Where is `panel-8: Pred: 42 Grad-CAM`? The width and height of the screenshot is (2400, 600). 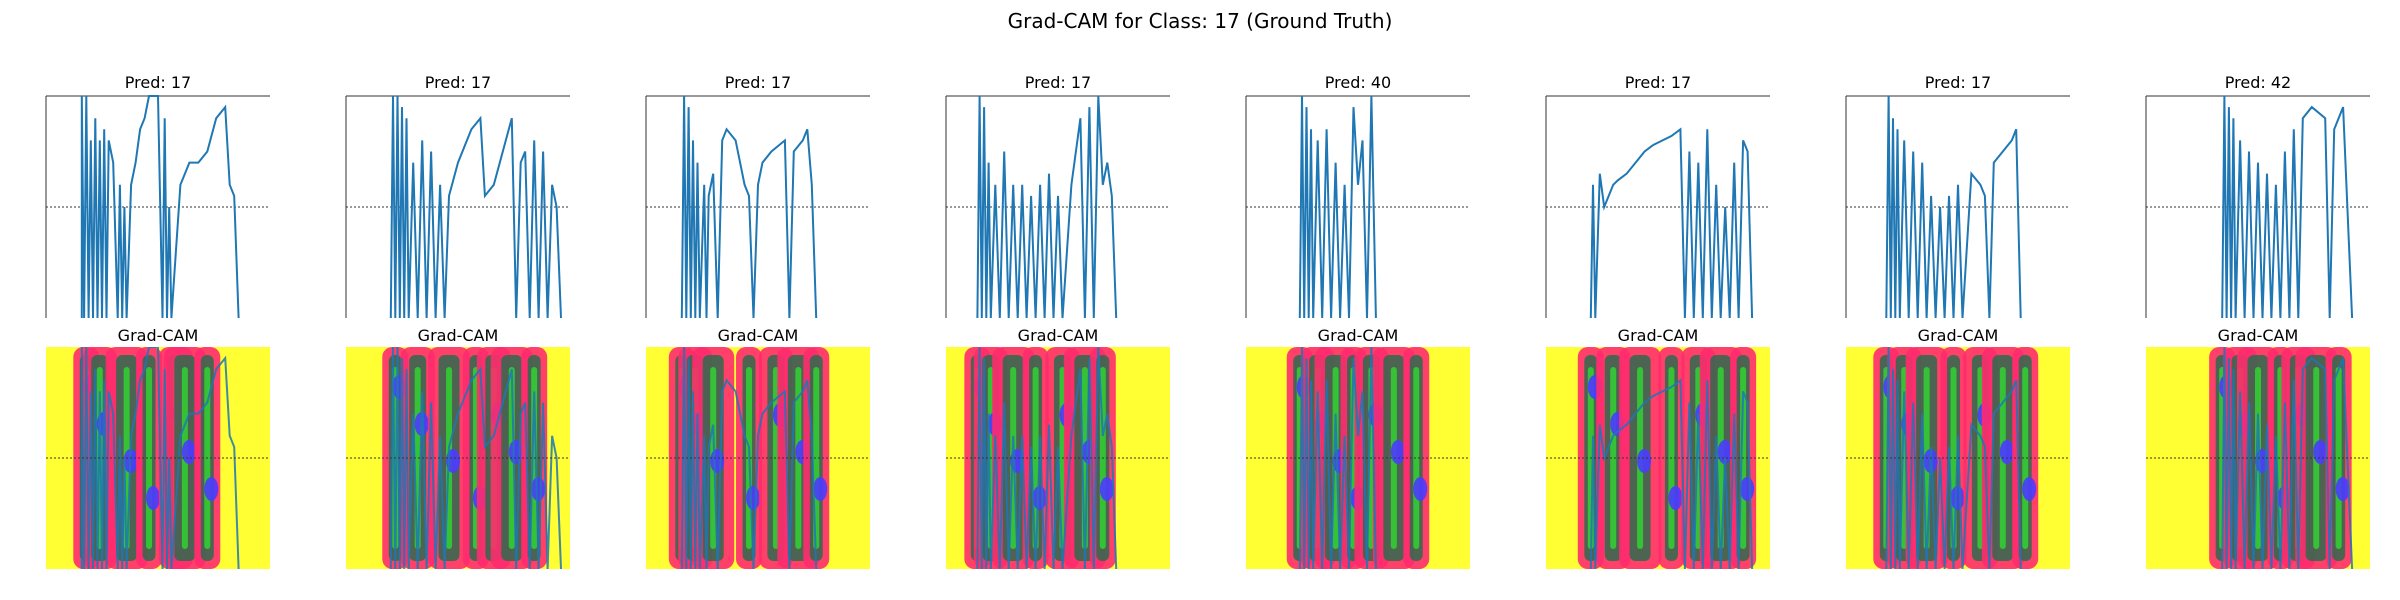 panel-8: Pred: 42 Grad-CAM is located at coordinates (2257, 321).